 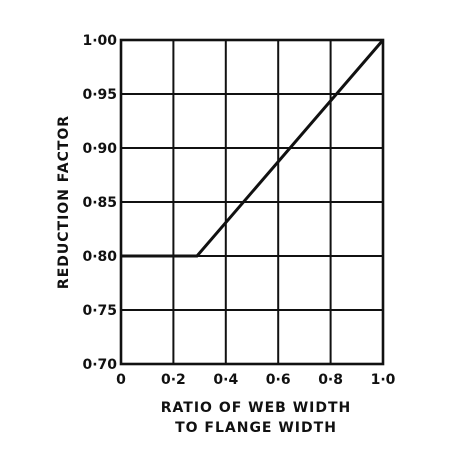 What do you see at coordinates (256, 408) in the screenshot?
I see `x-axis-label-line-1: RATIO OF WEB WIDTH` at bounding box center [256, 408].